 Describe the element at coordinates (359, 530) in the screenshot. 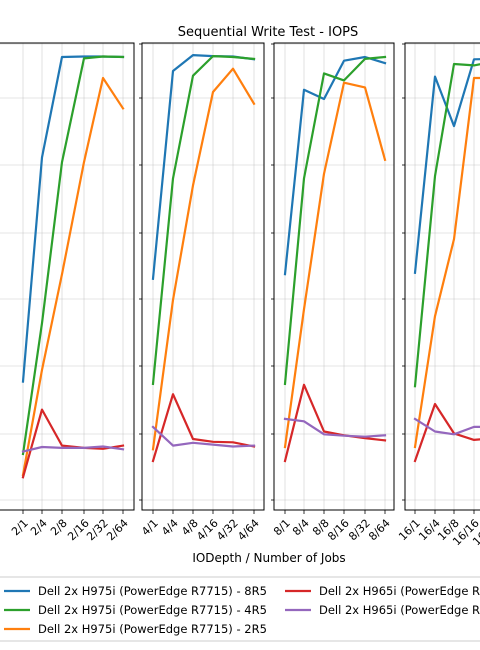

I see `x-tick-label: 8/32` at that location.